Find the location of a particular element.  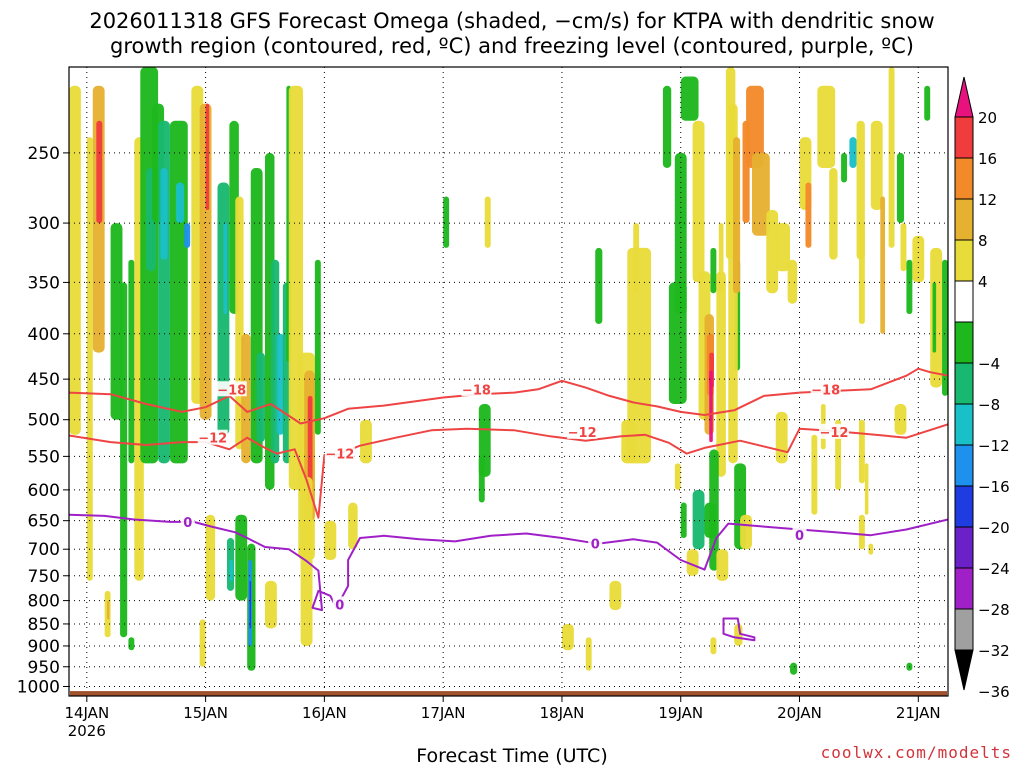

x-axis-label: Forecast Time (UTC) is located at coordinates (512, 756).